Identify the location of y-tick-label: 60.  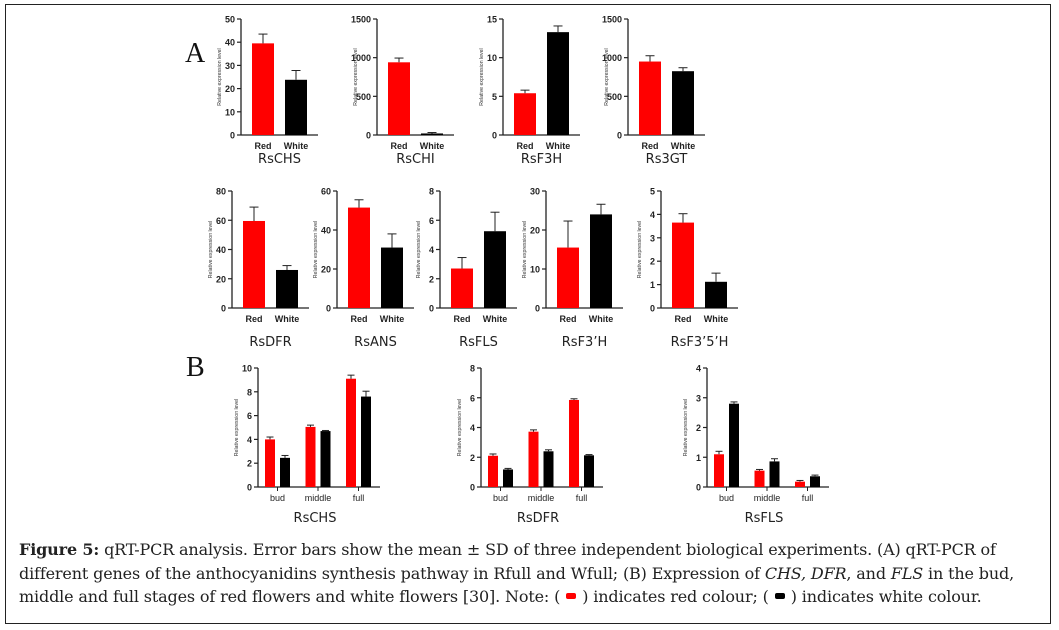
(326, 192).